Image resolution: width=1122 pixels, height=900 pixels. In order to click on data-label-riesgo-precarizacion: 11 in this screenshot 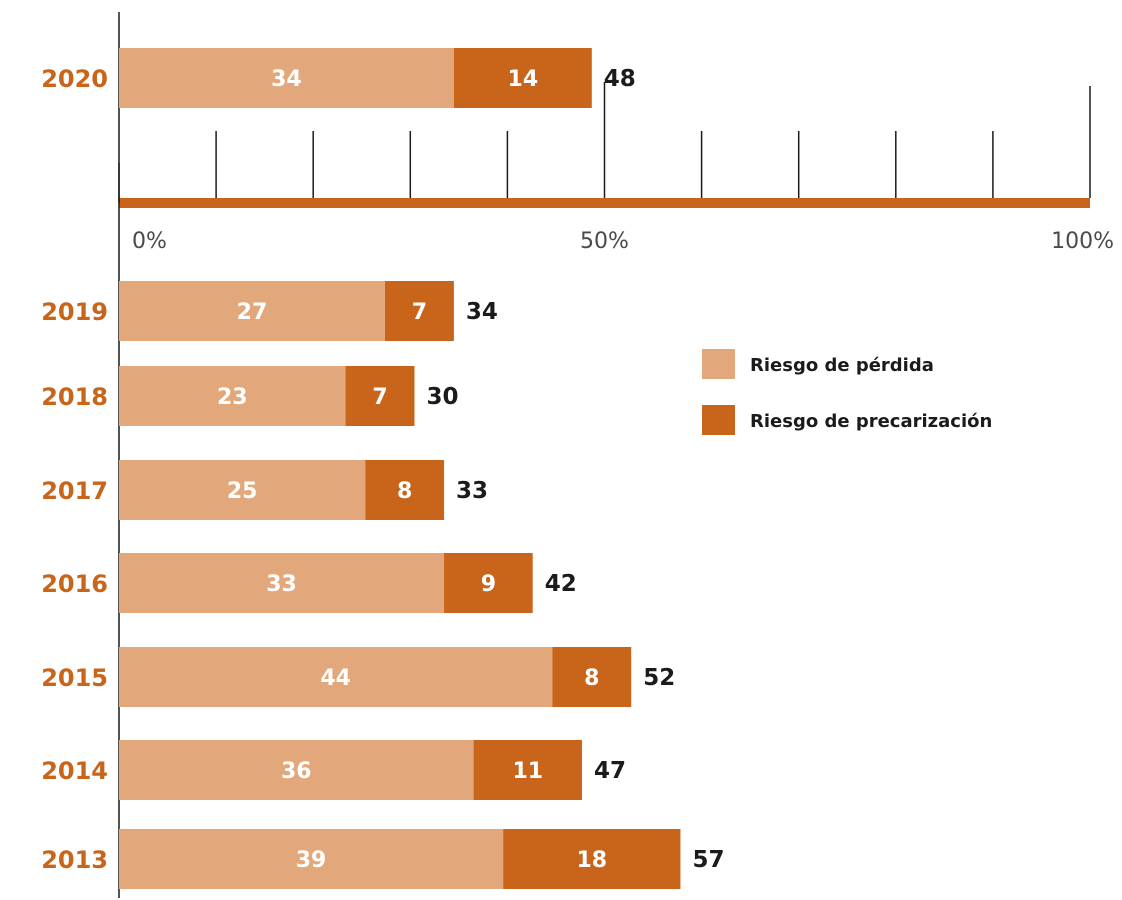, I will do `click(527, 771)`.